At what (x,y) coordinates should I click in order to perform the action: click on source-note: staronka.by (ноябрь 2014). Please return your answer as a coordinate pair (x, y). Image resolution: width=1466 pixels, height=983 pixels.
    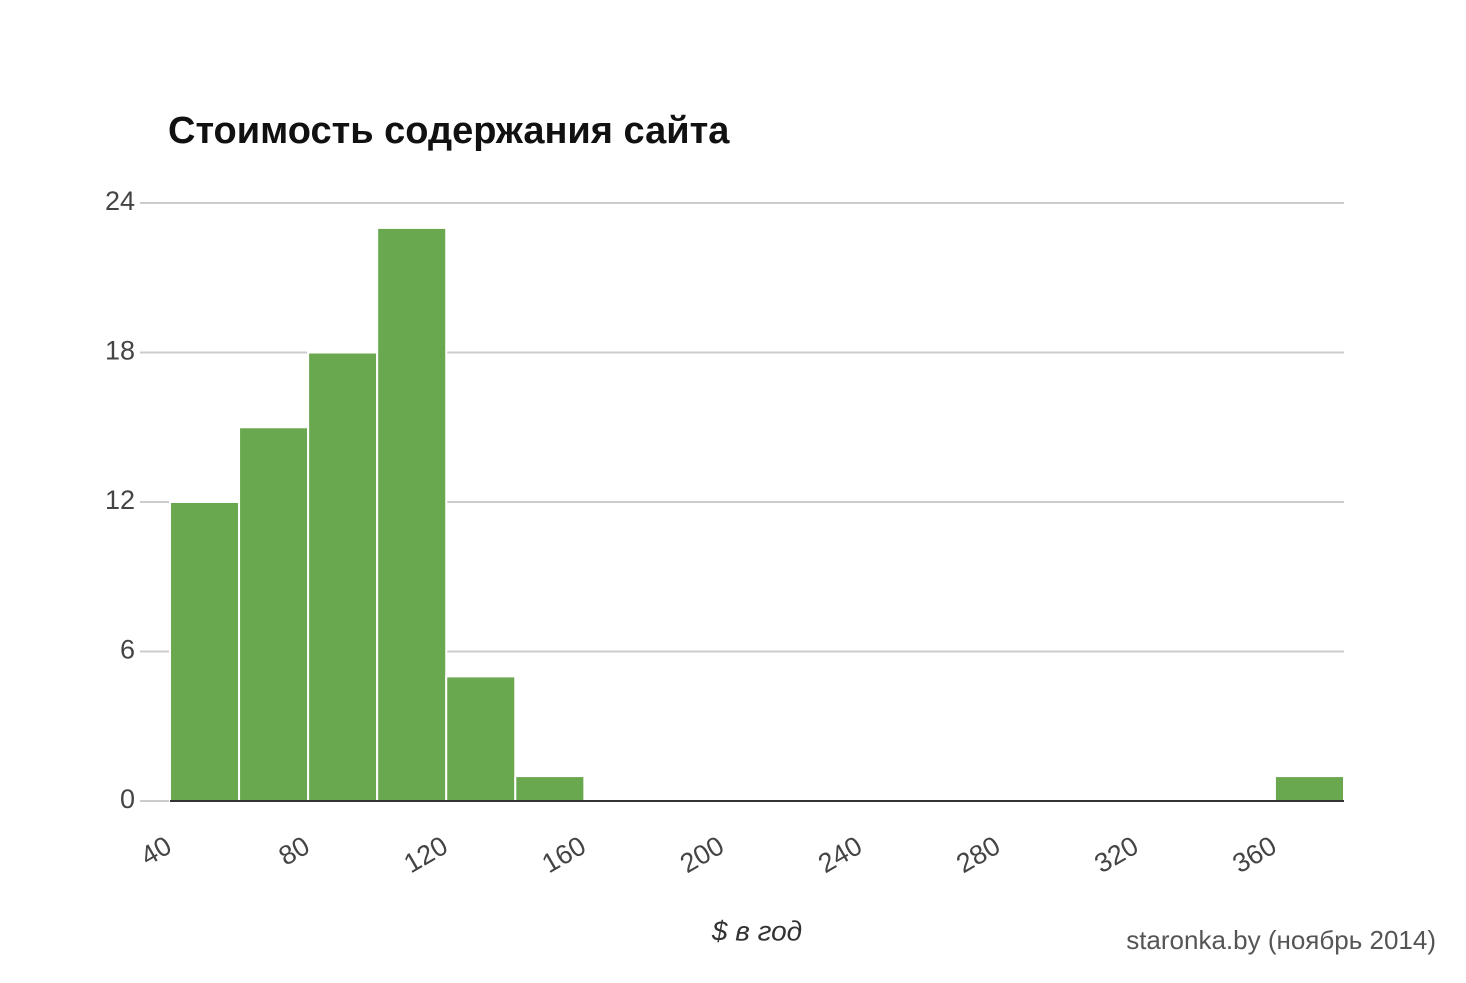
    Looking at the image, I should click on (1281, 940).